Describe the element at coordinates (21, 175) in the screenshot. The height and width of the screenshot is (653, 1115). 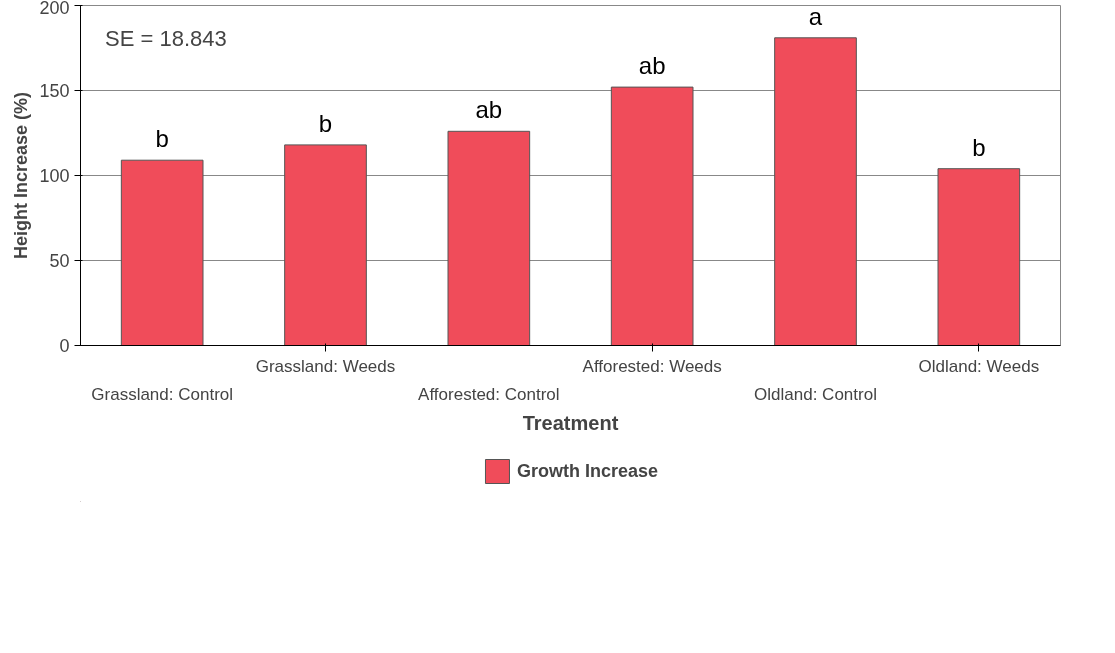
I see `y-axis-title: Height Increase (%)` at that location.